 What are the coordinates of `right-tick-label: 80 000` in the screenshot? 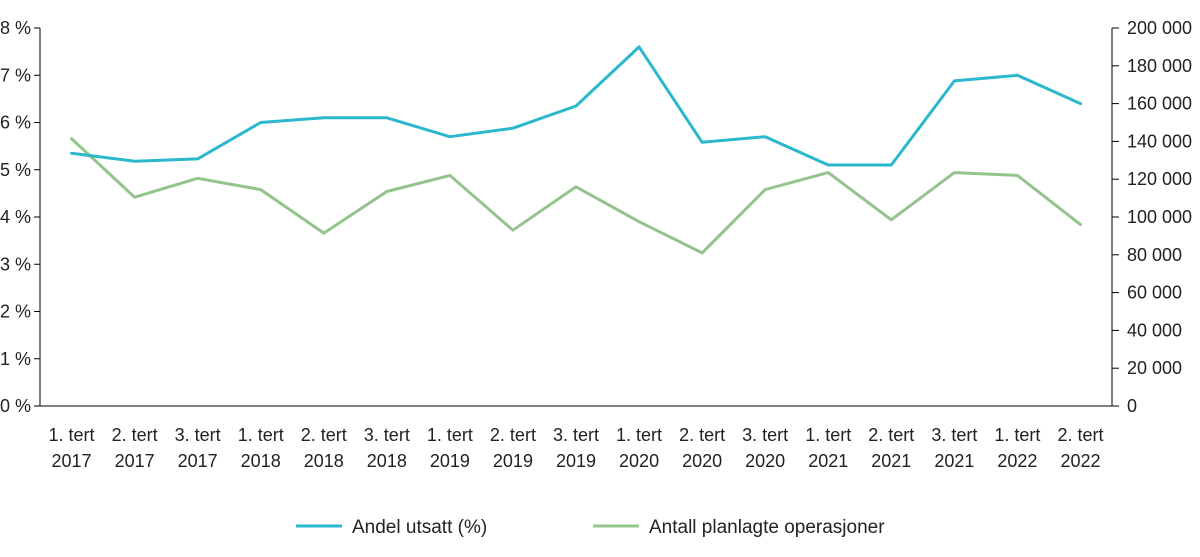 It's located at (1154, 255).